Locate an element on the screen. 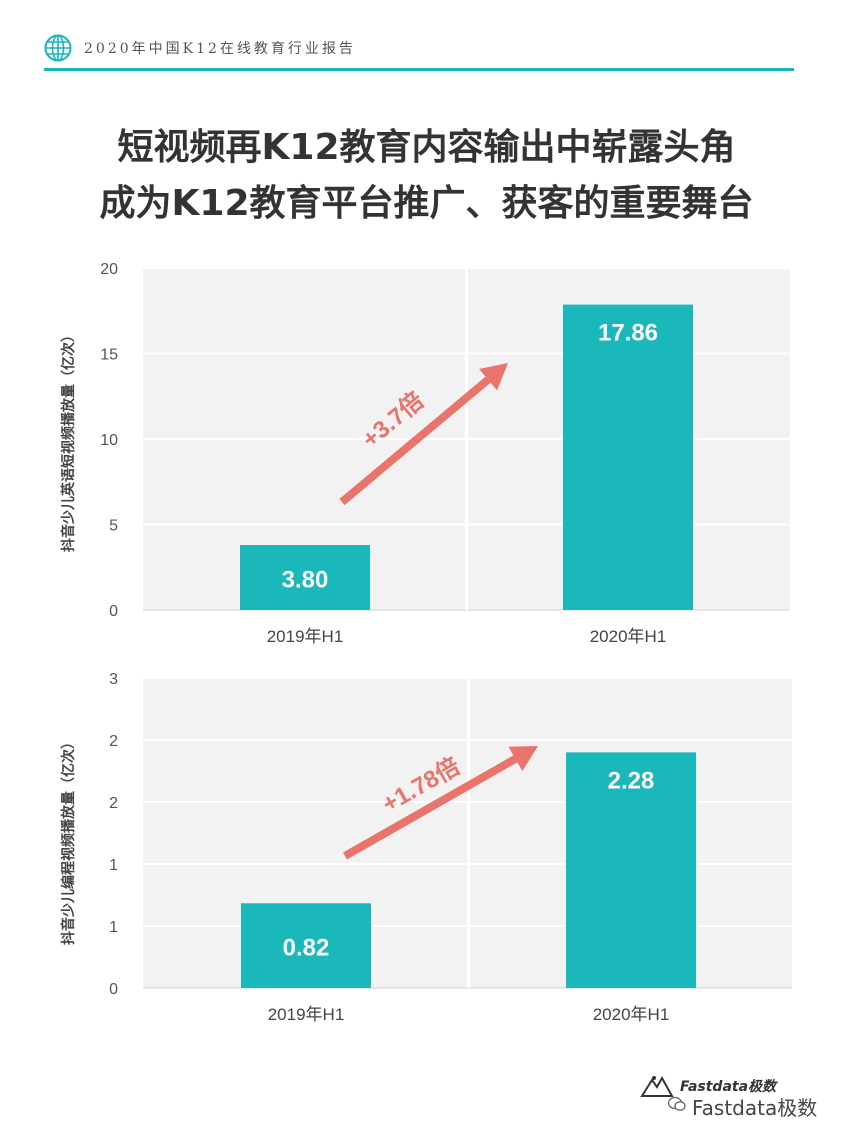 The width and height of the screenshot is (853, 1137). headline-line-1: 短视频再K12教育内容输出中崭露头角 is located at coordinates (426, 147).